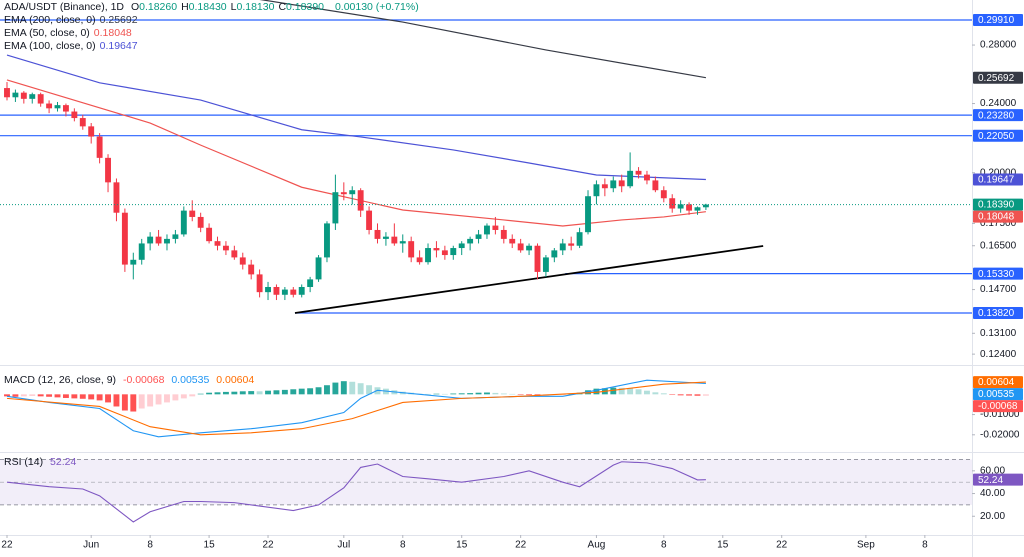  Describe the element at coordinates (91, 545) in the screenshot. I see `x-tick-label: Jun` at that location.